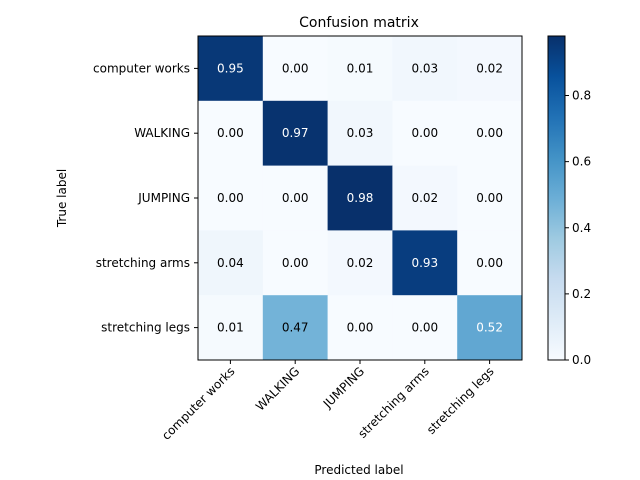 Image resolution: width=640 pixels, height=480 pixels. Describe the element at coordinates (581, 294) in the screenshot. I see `colorbar-tick-label: 0.2` at that location.